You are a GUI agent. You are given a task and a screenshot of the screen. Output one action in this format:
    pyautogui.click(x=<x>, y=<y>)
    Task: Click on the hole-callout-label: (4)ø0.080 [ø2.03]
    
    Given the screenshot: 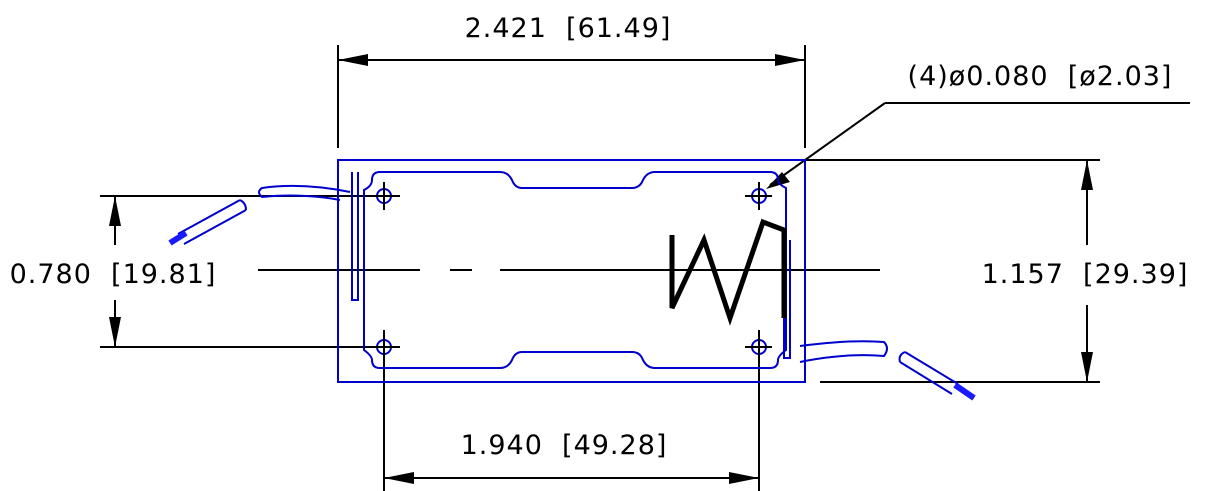 What is the action you would take?
    pyautogui.click(x=1040, y=76)
    